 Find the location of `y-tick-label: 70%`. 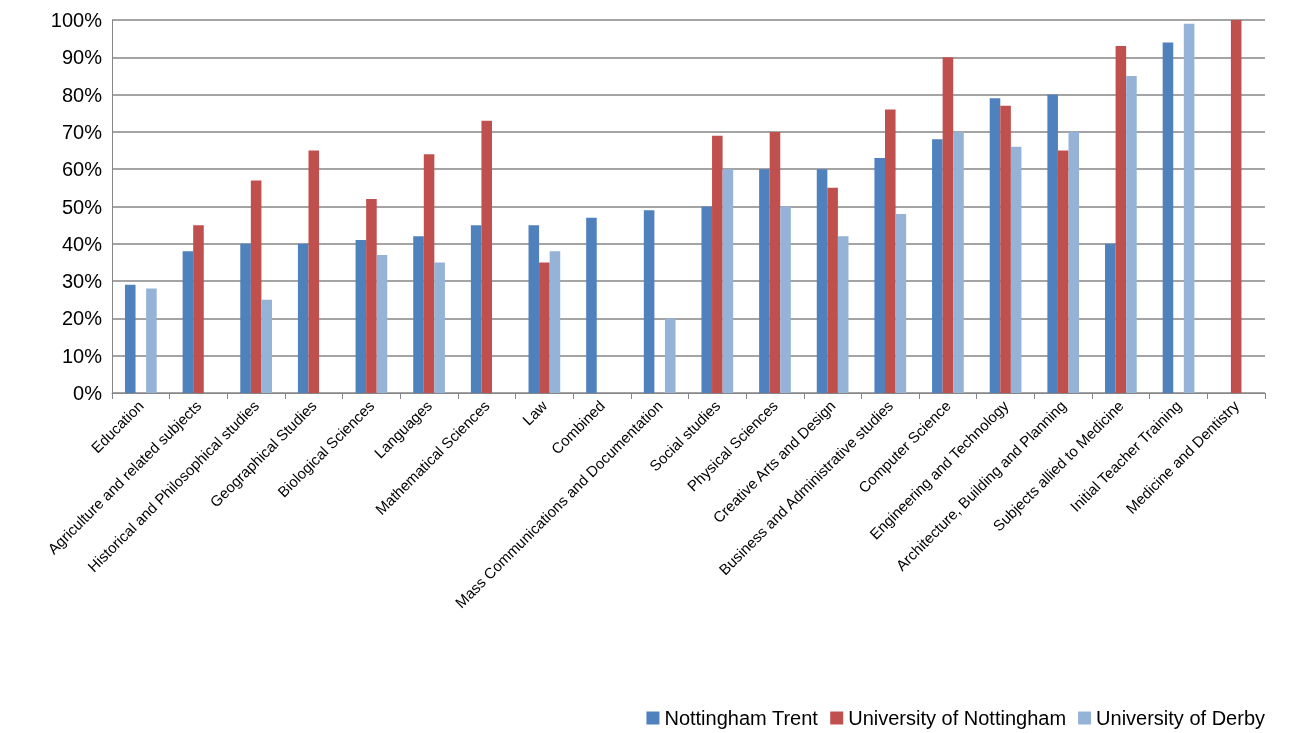

y-tick-label: 70% is located at coordinates (82, 131).